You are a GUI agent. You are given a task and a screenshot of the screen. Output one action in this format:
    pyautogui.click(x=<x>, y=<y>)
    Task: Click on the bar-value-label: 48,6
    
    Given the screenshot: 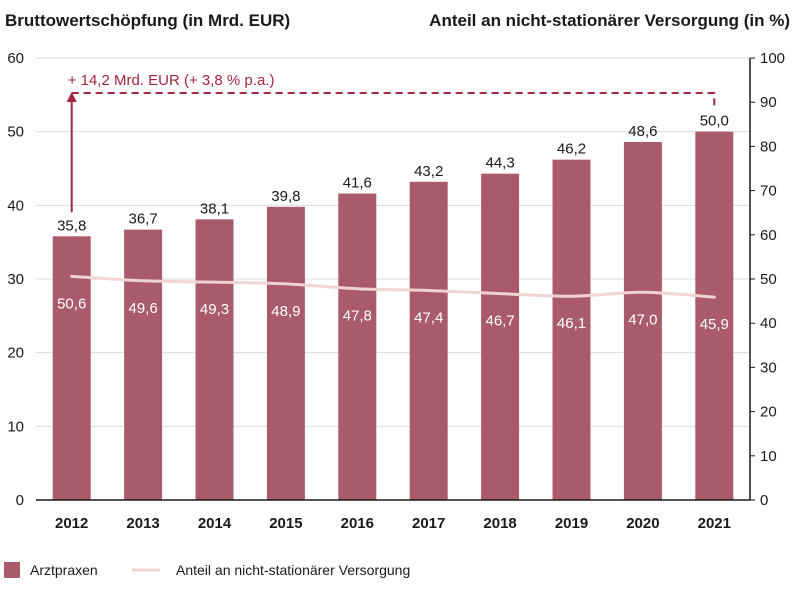 What is the action you would take?
    pyautogui.click(x=642, y=131)
    